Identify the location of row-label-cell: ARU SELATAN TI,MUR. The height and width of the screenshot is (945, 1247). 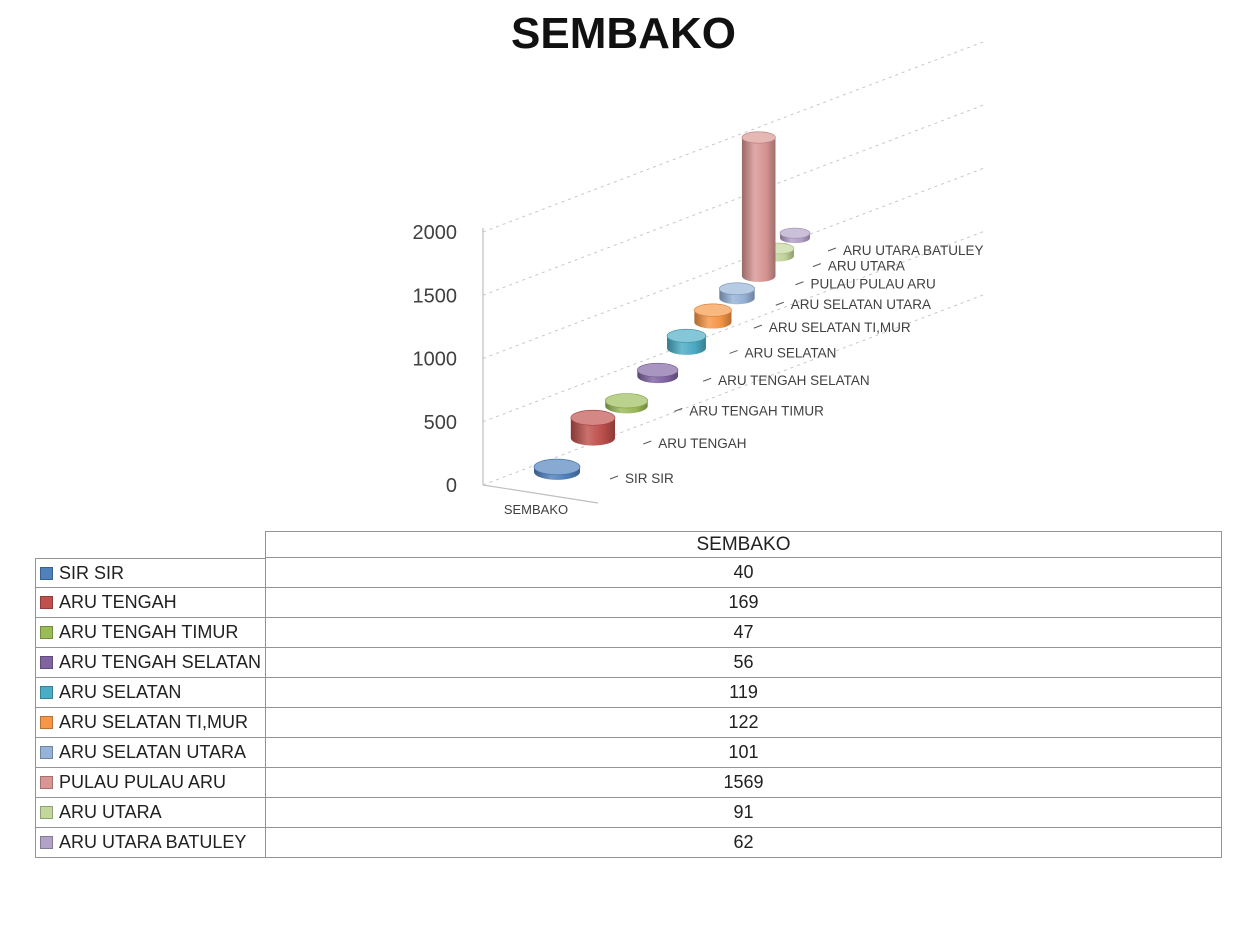
(150, 723).